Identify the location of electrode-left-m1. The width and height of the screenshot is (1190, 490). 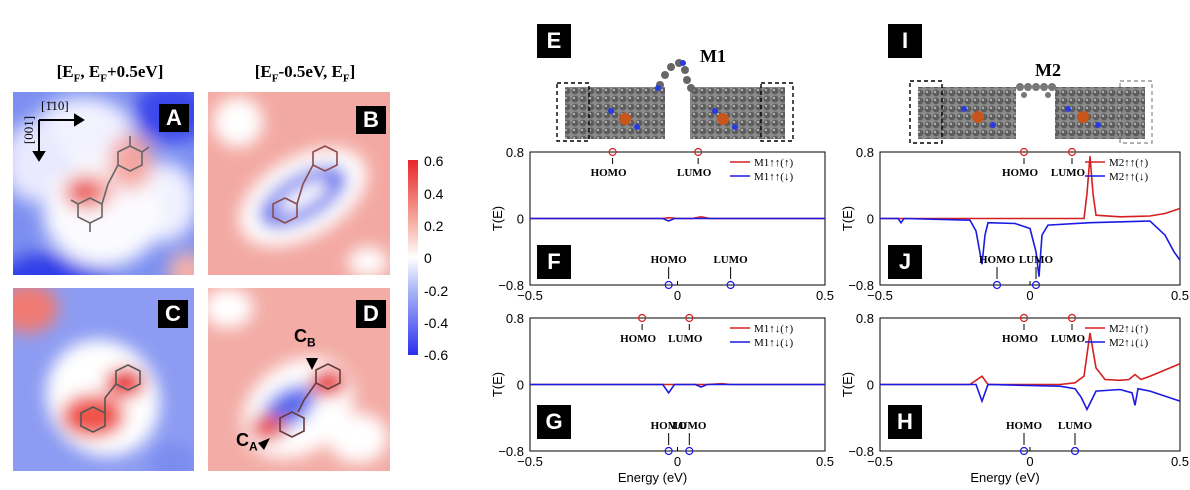
(615, 113).